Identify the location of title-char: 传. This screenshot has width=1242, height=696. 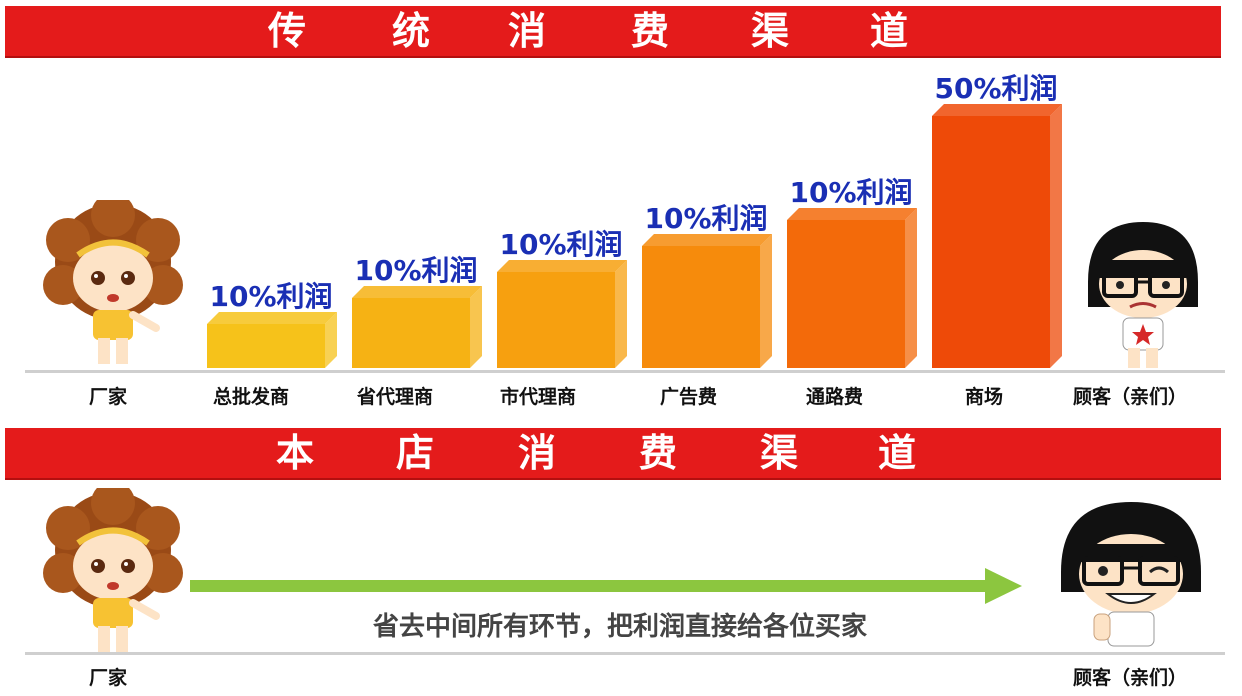
(287, 31).